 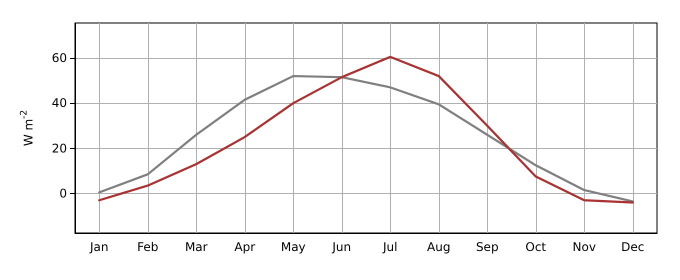 What do you see at coordinates (245, 247) in the screenshot?
I see `x-tick-label: Apr` at bounding box center [245, 247].